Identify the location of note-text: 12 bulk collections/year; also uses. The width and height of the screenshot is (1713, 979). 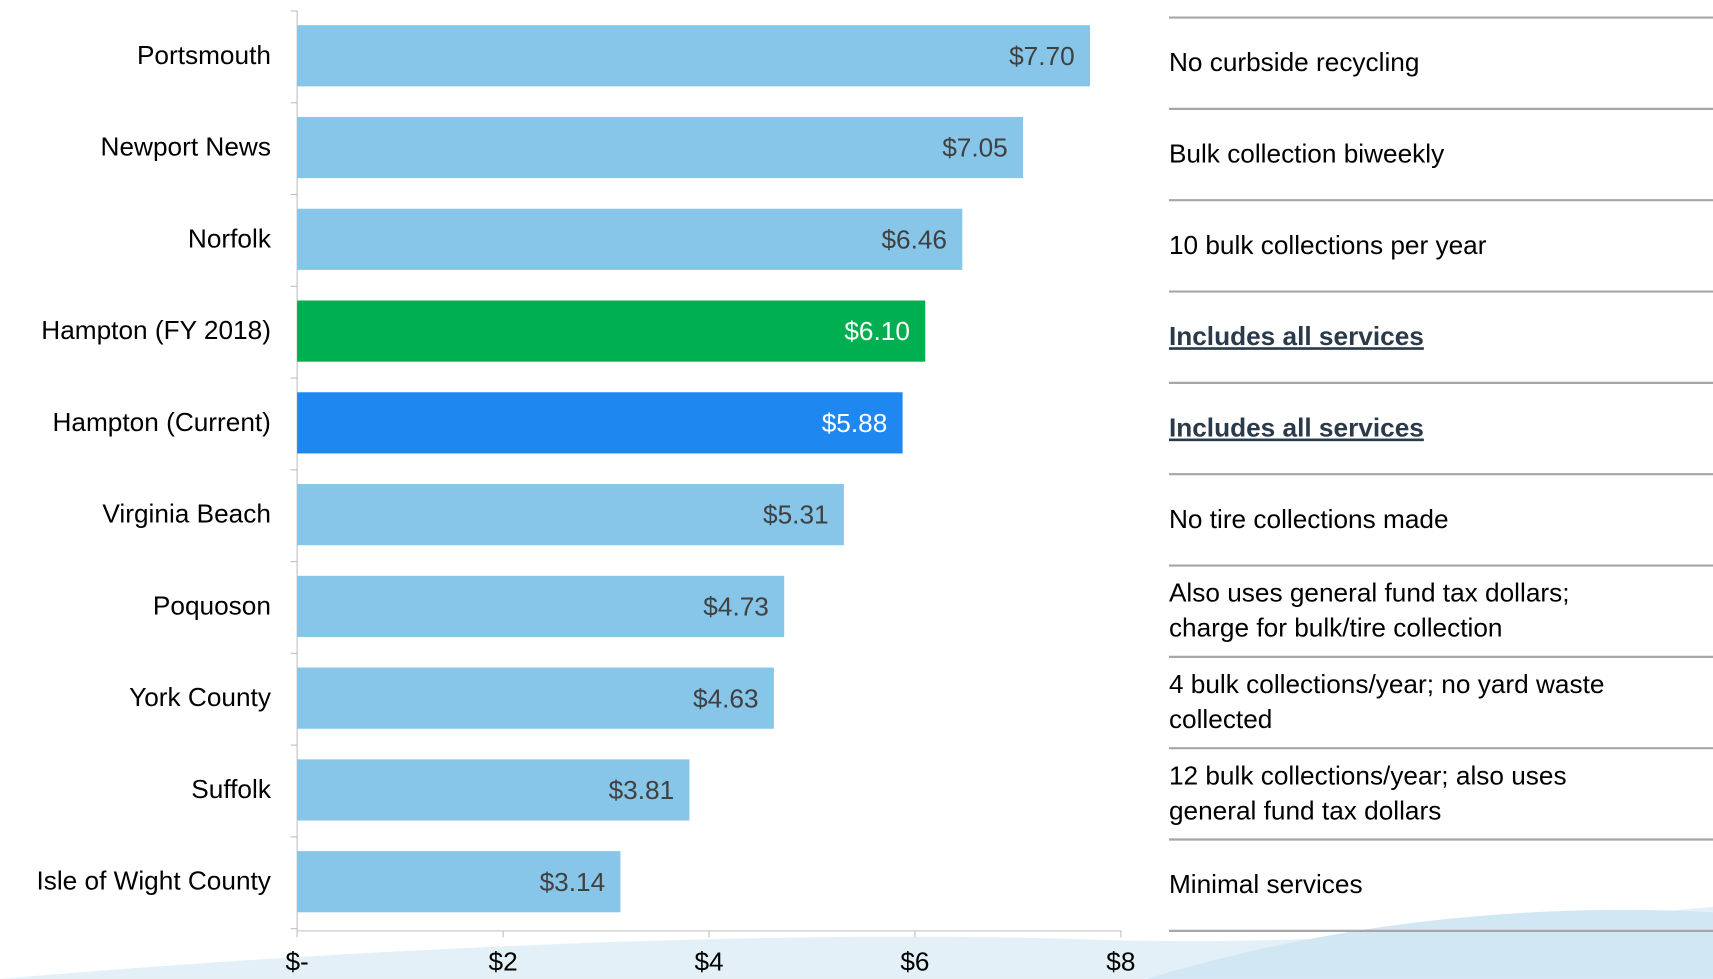
(1368, 775).